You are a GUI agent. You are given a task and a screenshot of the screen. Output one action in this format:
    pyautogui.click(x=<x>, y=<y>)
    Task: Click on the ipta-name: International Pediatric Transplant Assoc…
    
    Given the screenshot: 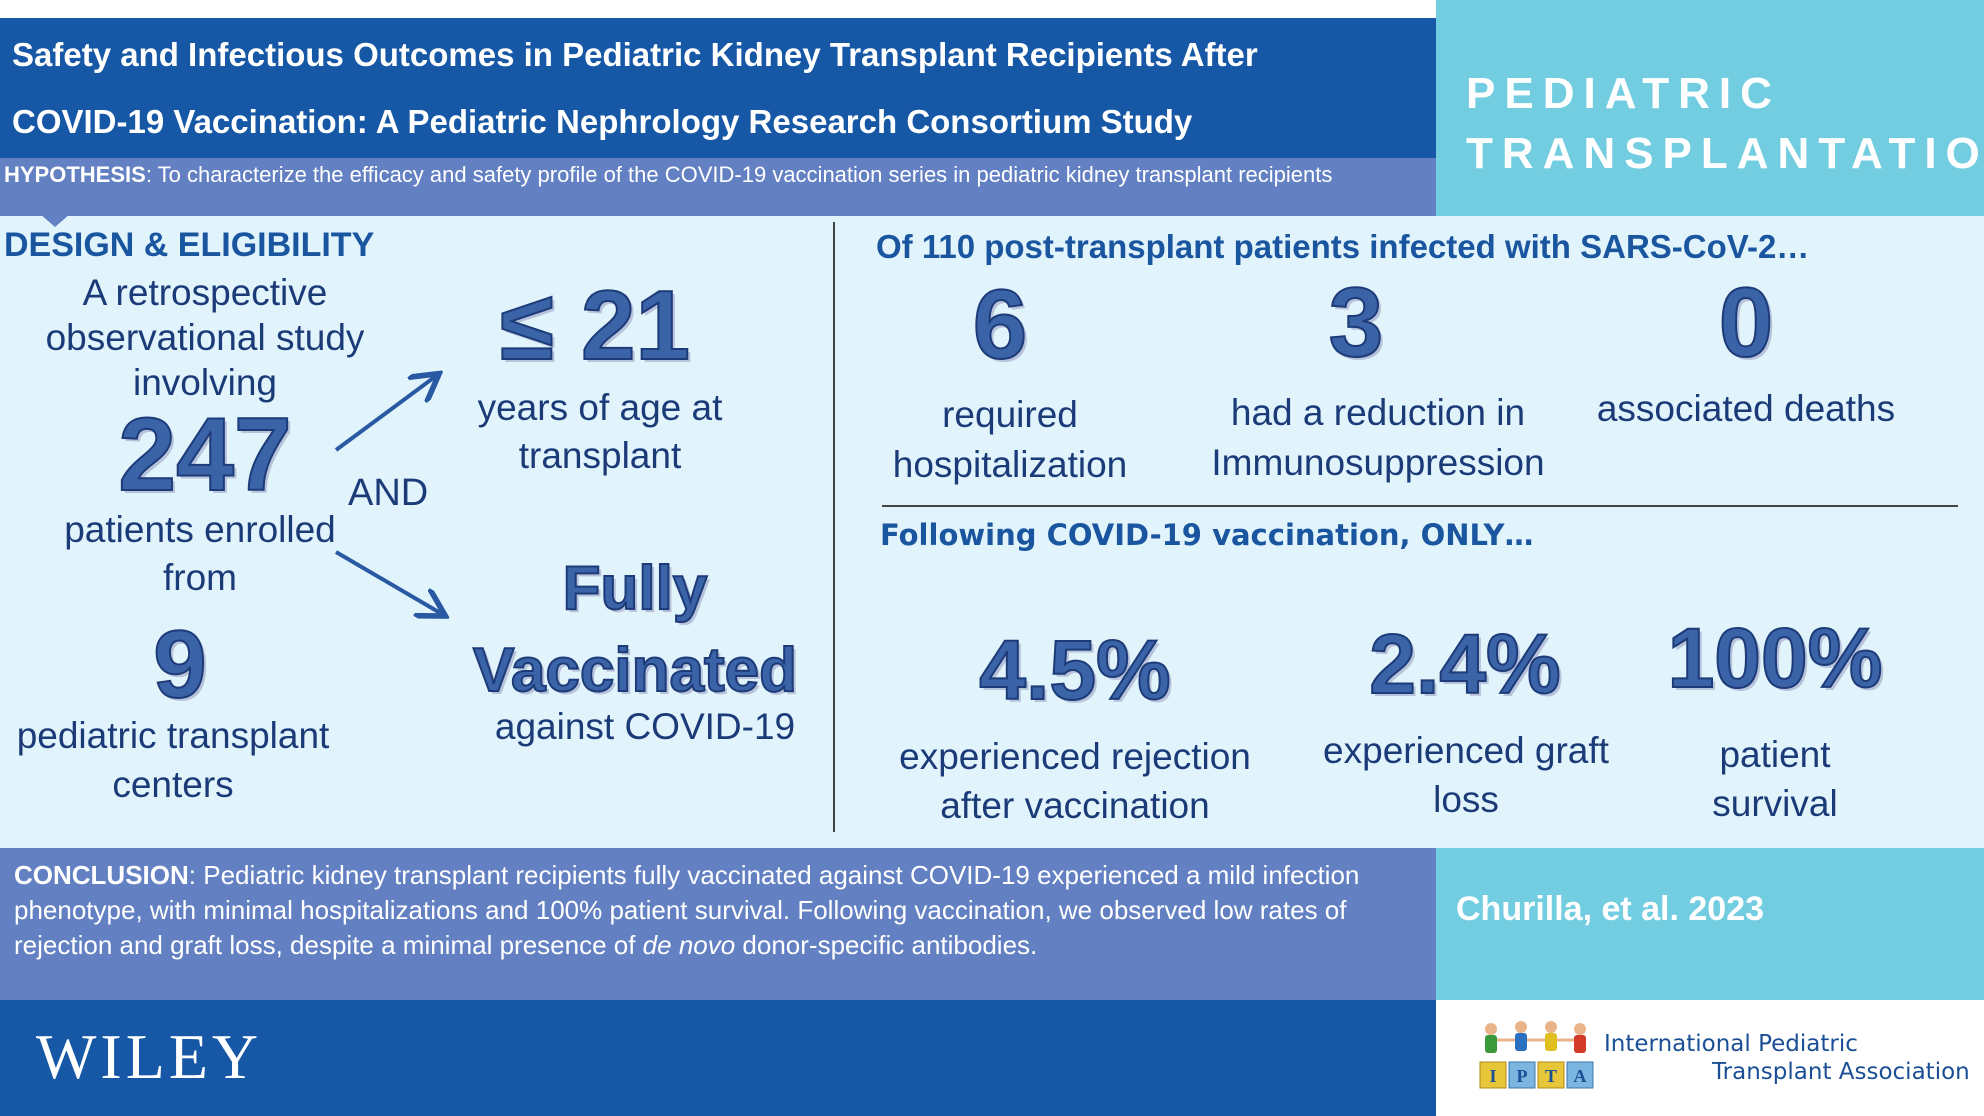 What is the action you would take?
    pyautogui.click(x=1787, y=1058)
    